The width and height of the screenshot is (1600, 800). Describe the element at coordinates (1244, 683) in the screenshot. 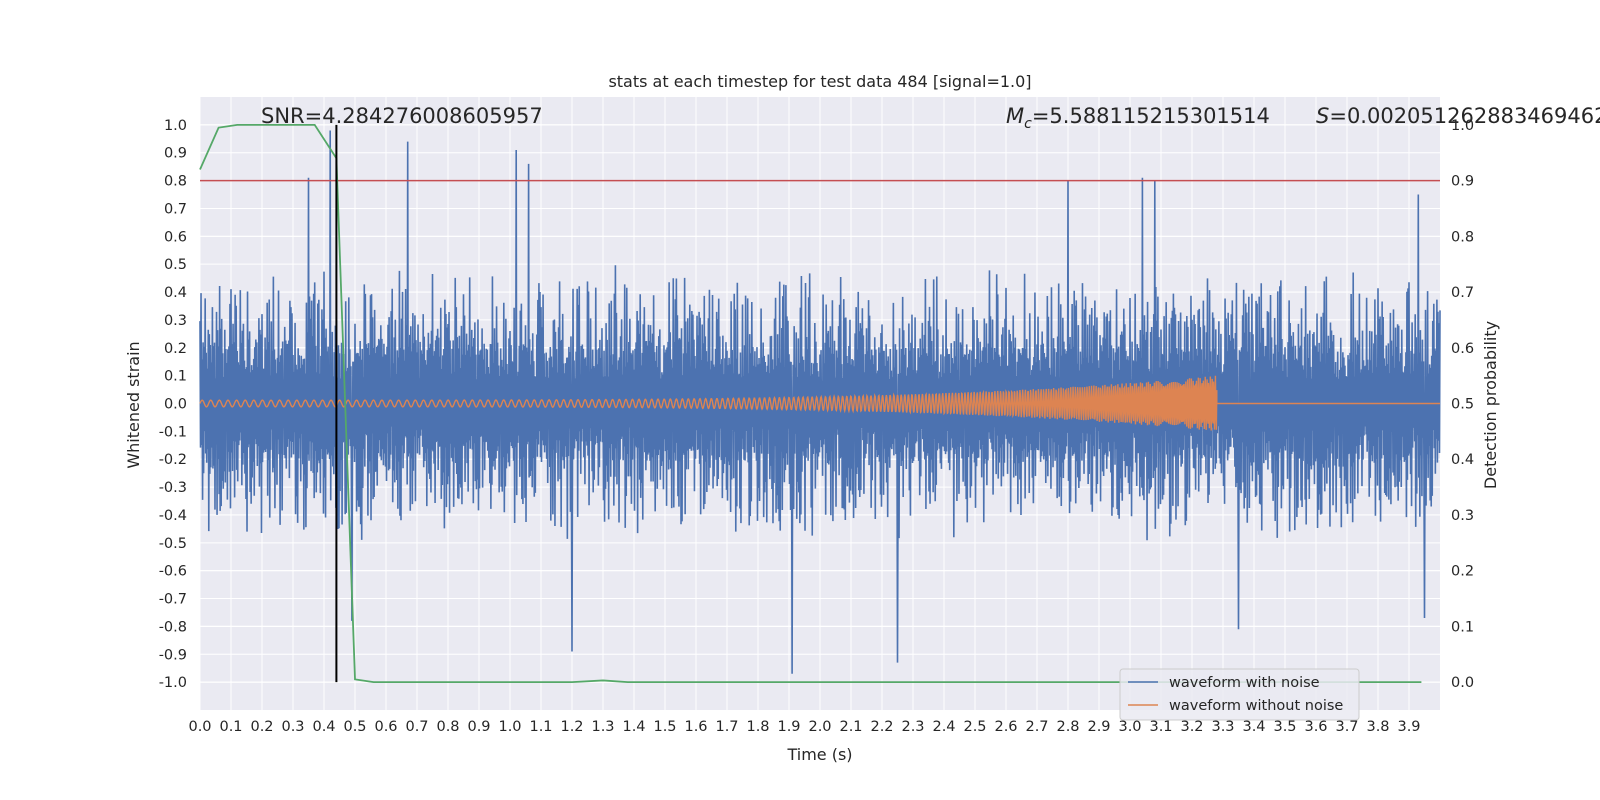

I see `legend-entry-noise: waveform with noise` at that location.